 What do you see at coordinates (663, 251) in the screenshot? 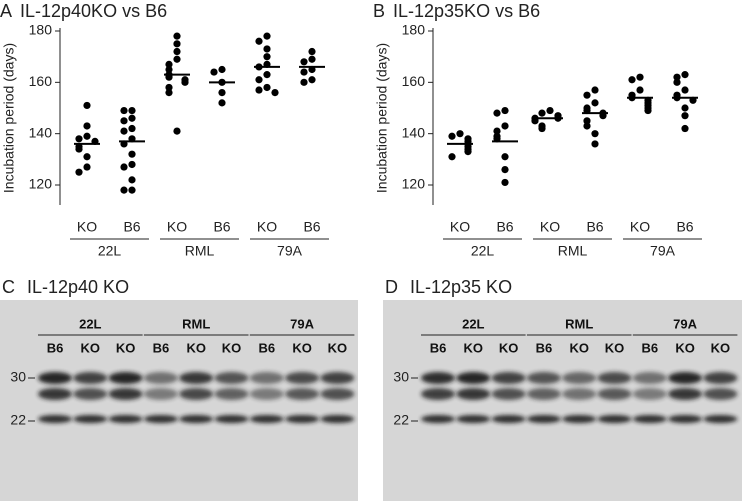
I see `group-label: 79A` at bounding box center [663, 251].